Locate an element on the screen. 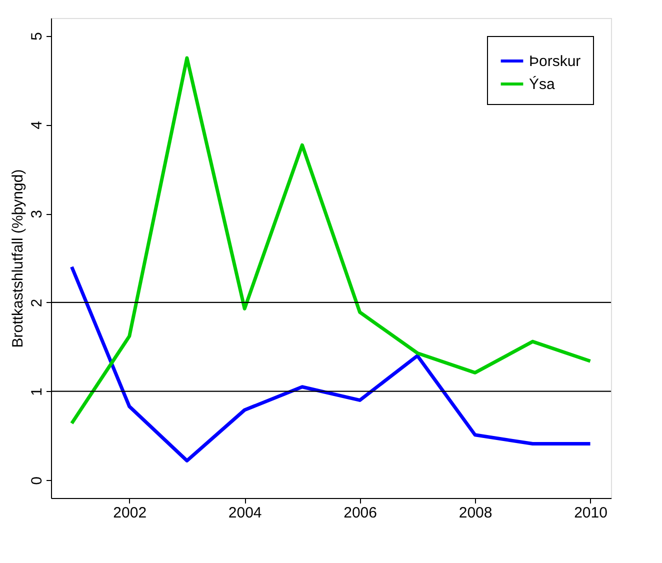 The image size is (662, 563). x-tick-label: 2006 is located at coordinates (360, 513).